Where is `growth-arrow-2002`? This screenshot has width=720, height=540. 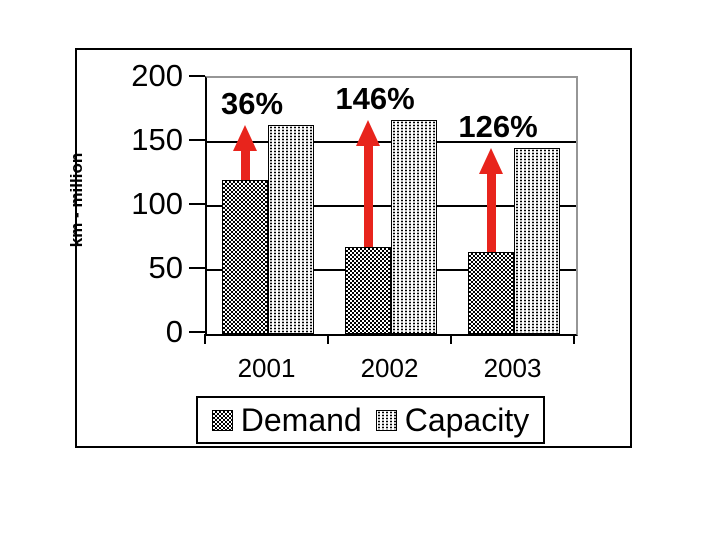 growth-arrow-2002 is located at coordinates (368, 183).